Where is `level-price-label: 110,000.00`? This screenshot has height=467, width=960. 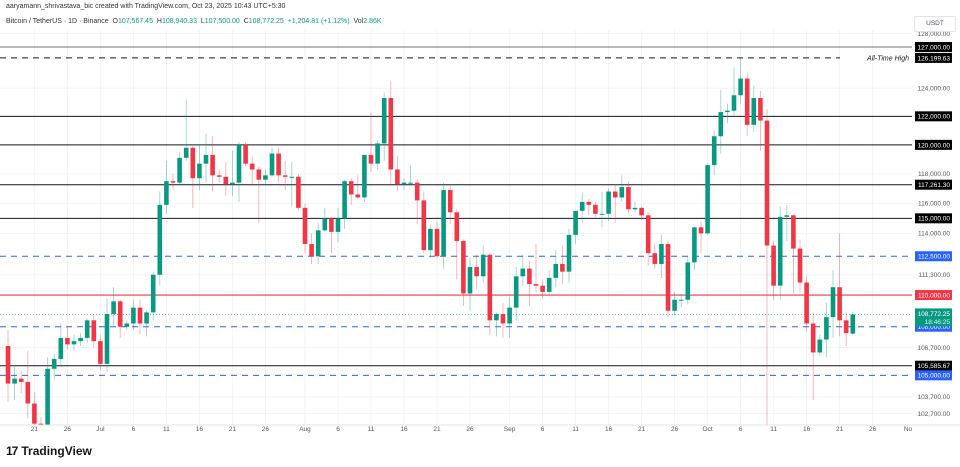 level-price-label: 110,000.00 is located at coordinates (934, 295).